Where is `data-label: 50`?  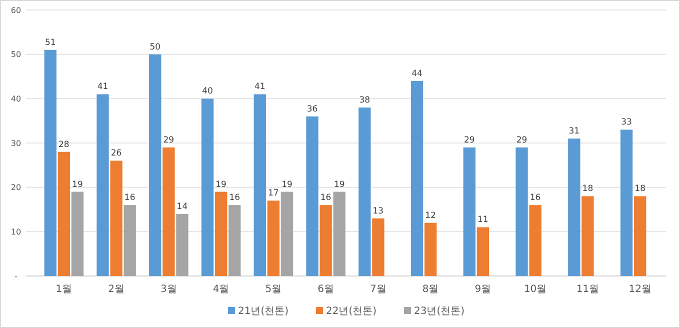
data-label: 50 is located at coordinates (155, 47).